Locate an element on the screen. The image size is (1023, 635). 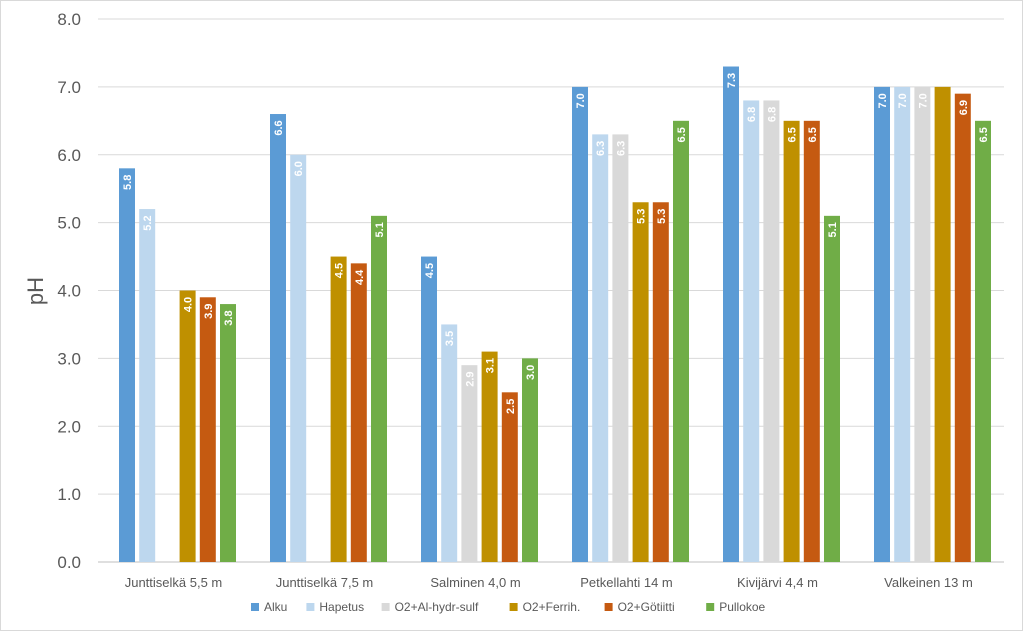
data-label: 3.8 is located at coordinates (229, 317).